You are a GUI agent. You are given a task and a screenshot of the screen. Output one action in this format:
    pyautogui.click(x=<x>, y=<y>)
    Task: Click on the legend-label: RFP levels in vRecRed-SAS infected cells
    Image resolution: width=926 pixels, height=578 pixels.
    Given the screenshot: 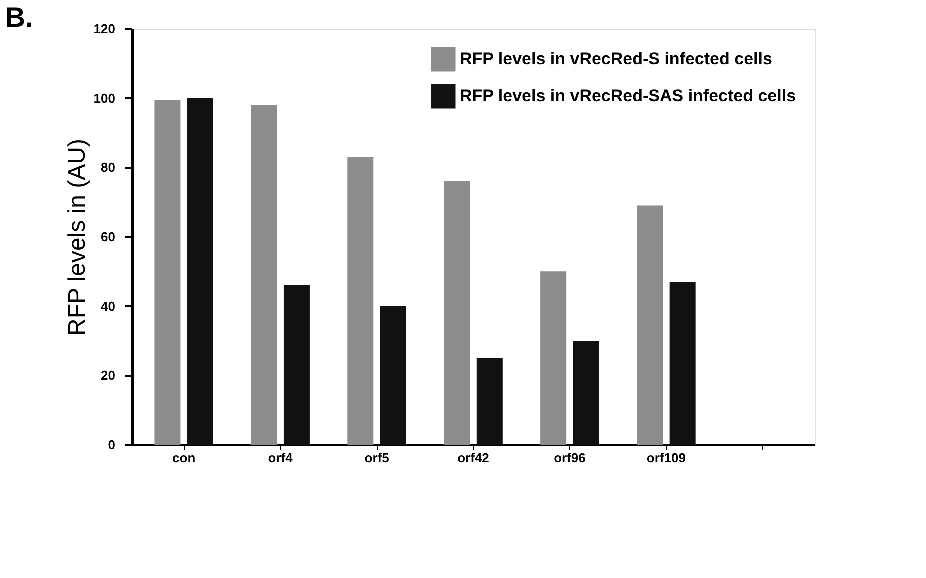 What is the action you would take?
    pyautogui.click(x=628, y=96)
    